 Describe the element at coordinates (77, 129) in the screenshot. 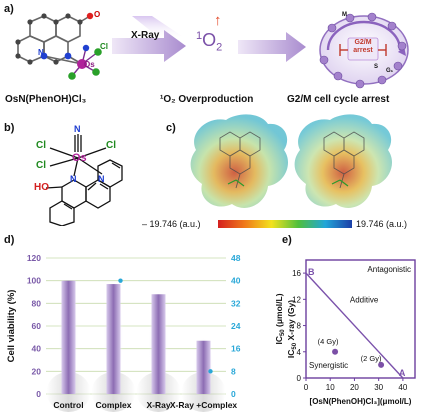

I see `atom-label-n-top: N` at that location.